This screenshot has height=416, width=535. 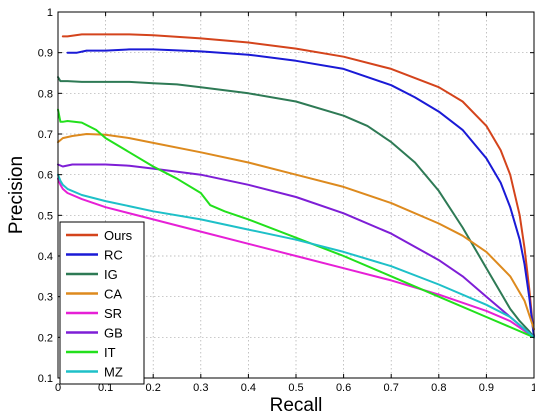 What do you see at coordinates (111, 274) in the screenshot?
I see `legend-label-ig: IG` at bounding box center [111, 274].